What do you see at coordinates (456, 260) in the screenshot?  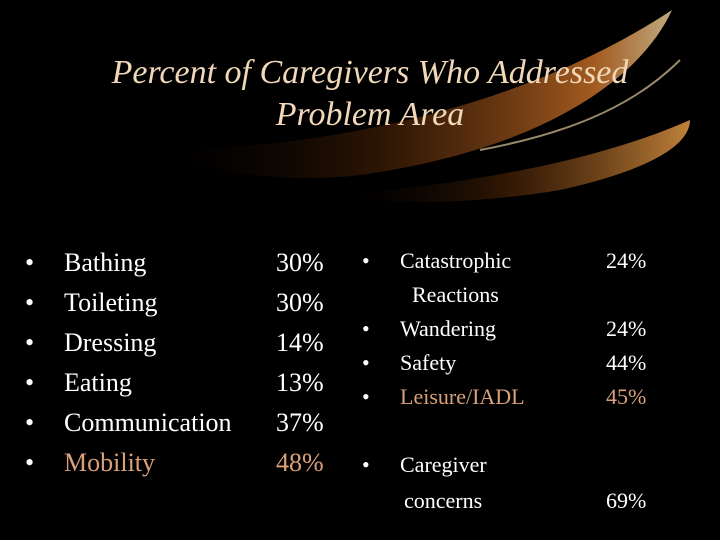 I see `list-item-label: Catastrophic` at bounding box center [456, 260].